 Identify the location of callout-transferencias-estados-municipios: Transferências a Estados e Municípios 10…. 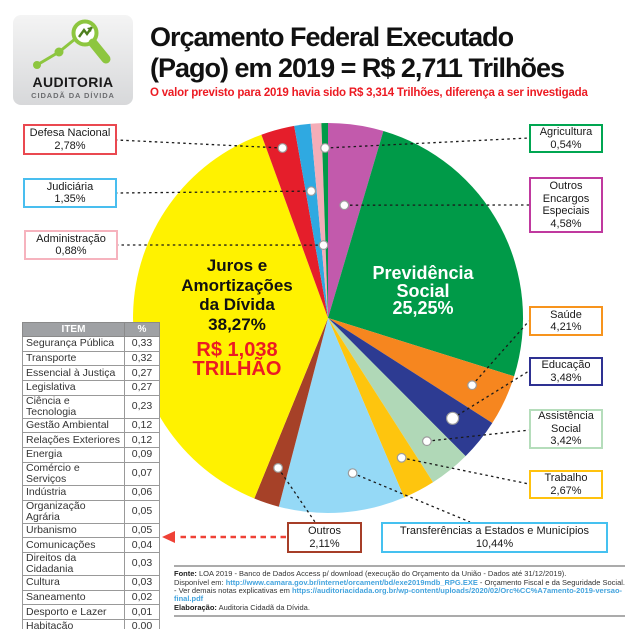
(494, 537).